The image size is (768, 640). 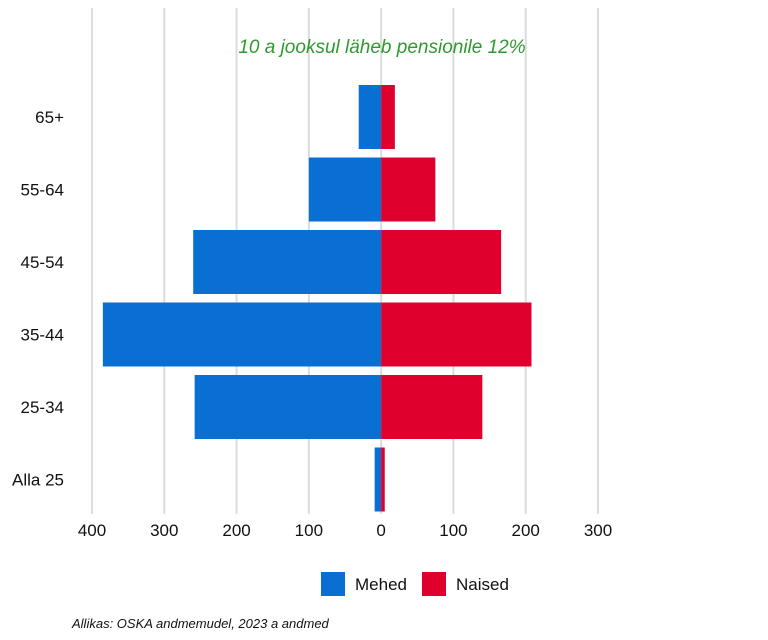 What do you see at coordinates (380, 530) in the screenshot?
I see `x-tick-label: 0` at bounding box center [380, 530].